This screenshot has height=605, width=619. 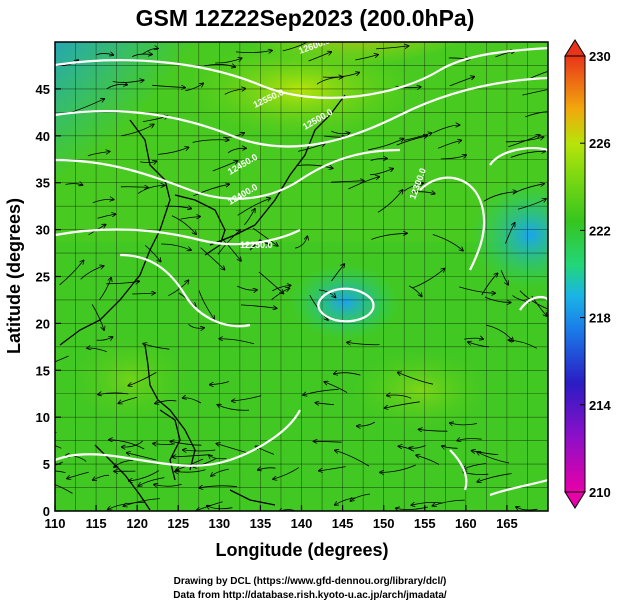 What do you see at coordinates (600, 56) in the screenshot?
I see `colorbar-tick-label: 230` at bounding box center [600, 56].